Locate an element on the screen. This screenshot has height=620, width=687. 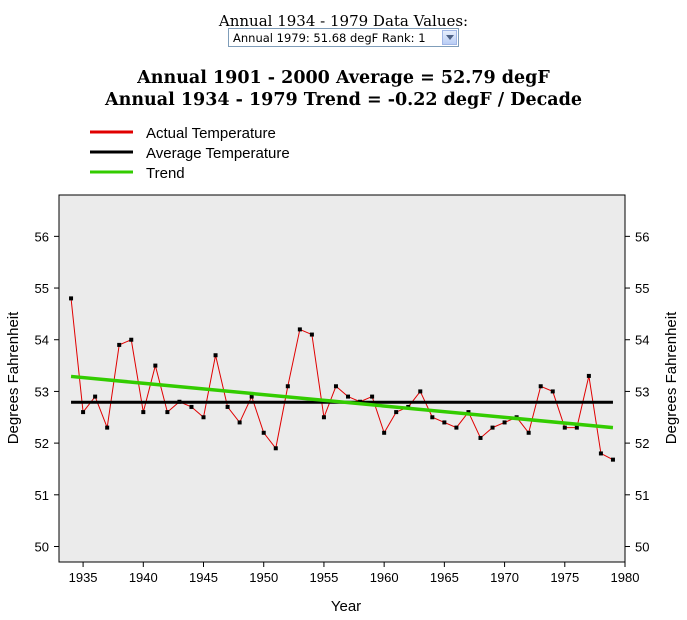
legend-average-label: Average Temperature is located at coordinates (218, 153).